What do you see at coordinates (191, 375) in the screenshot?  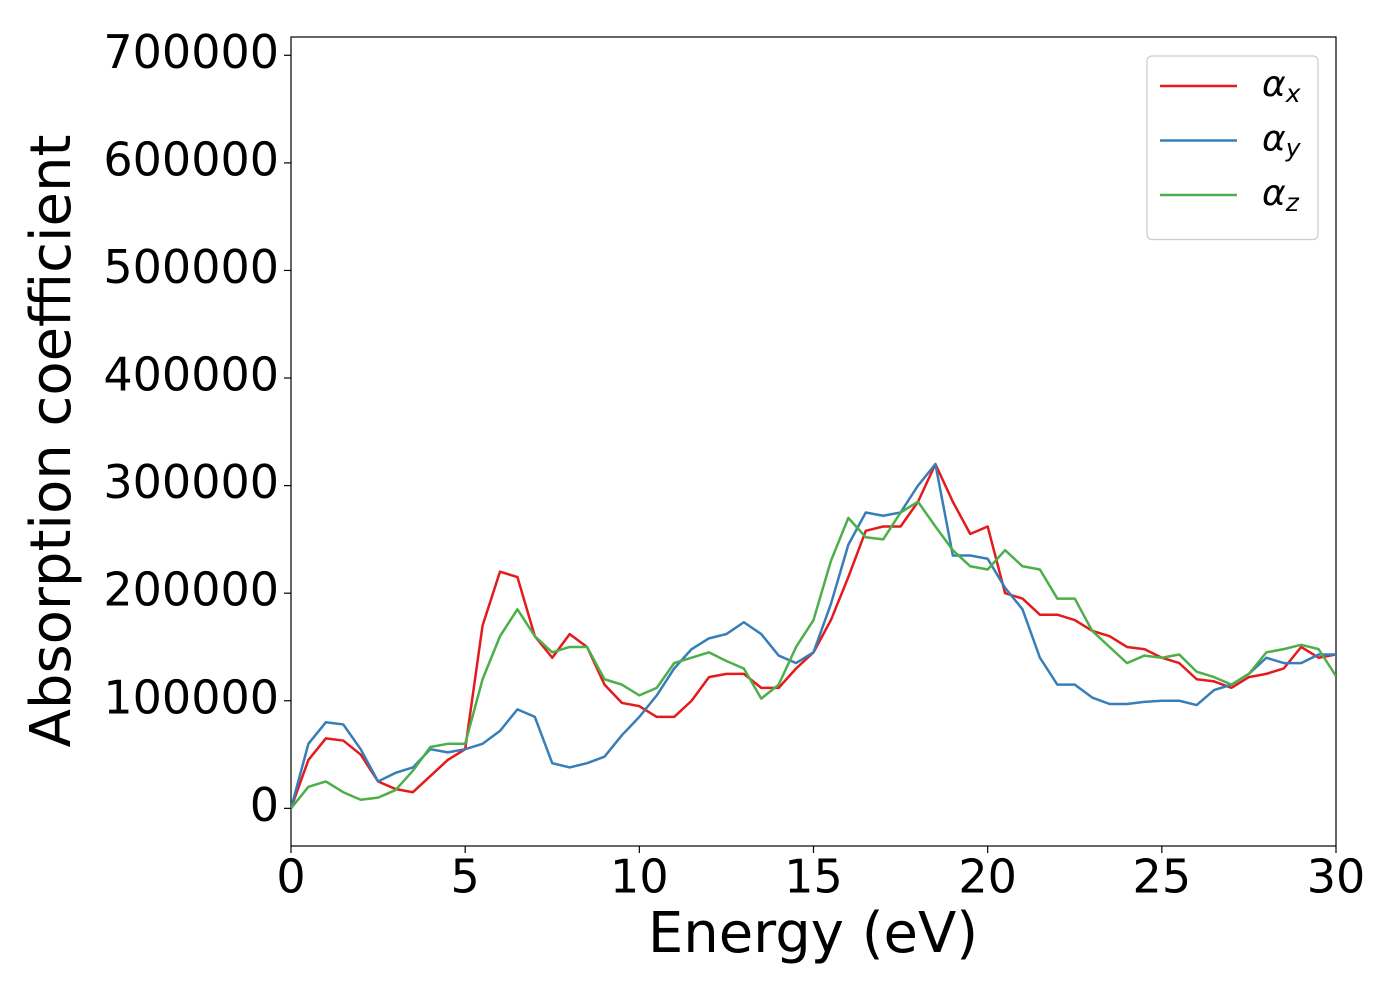 I see `y-tick-label: 400000` at bounding box center [191, 375].